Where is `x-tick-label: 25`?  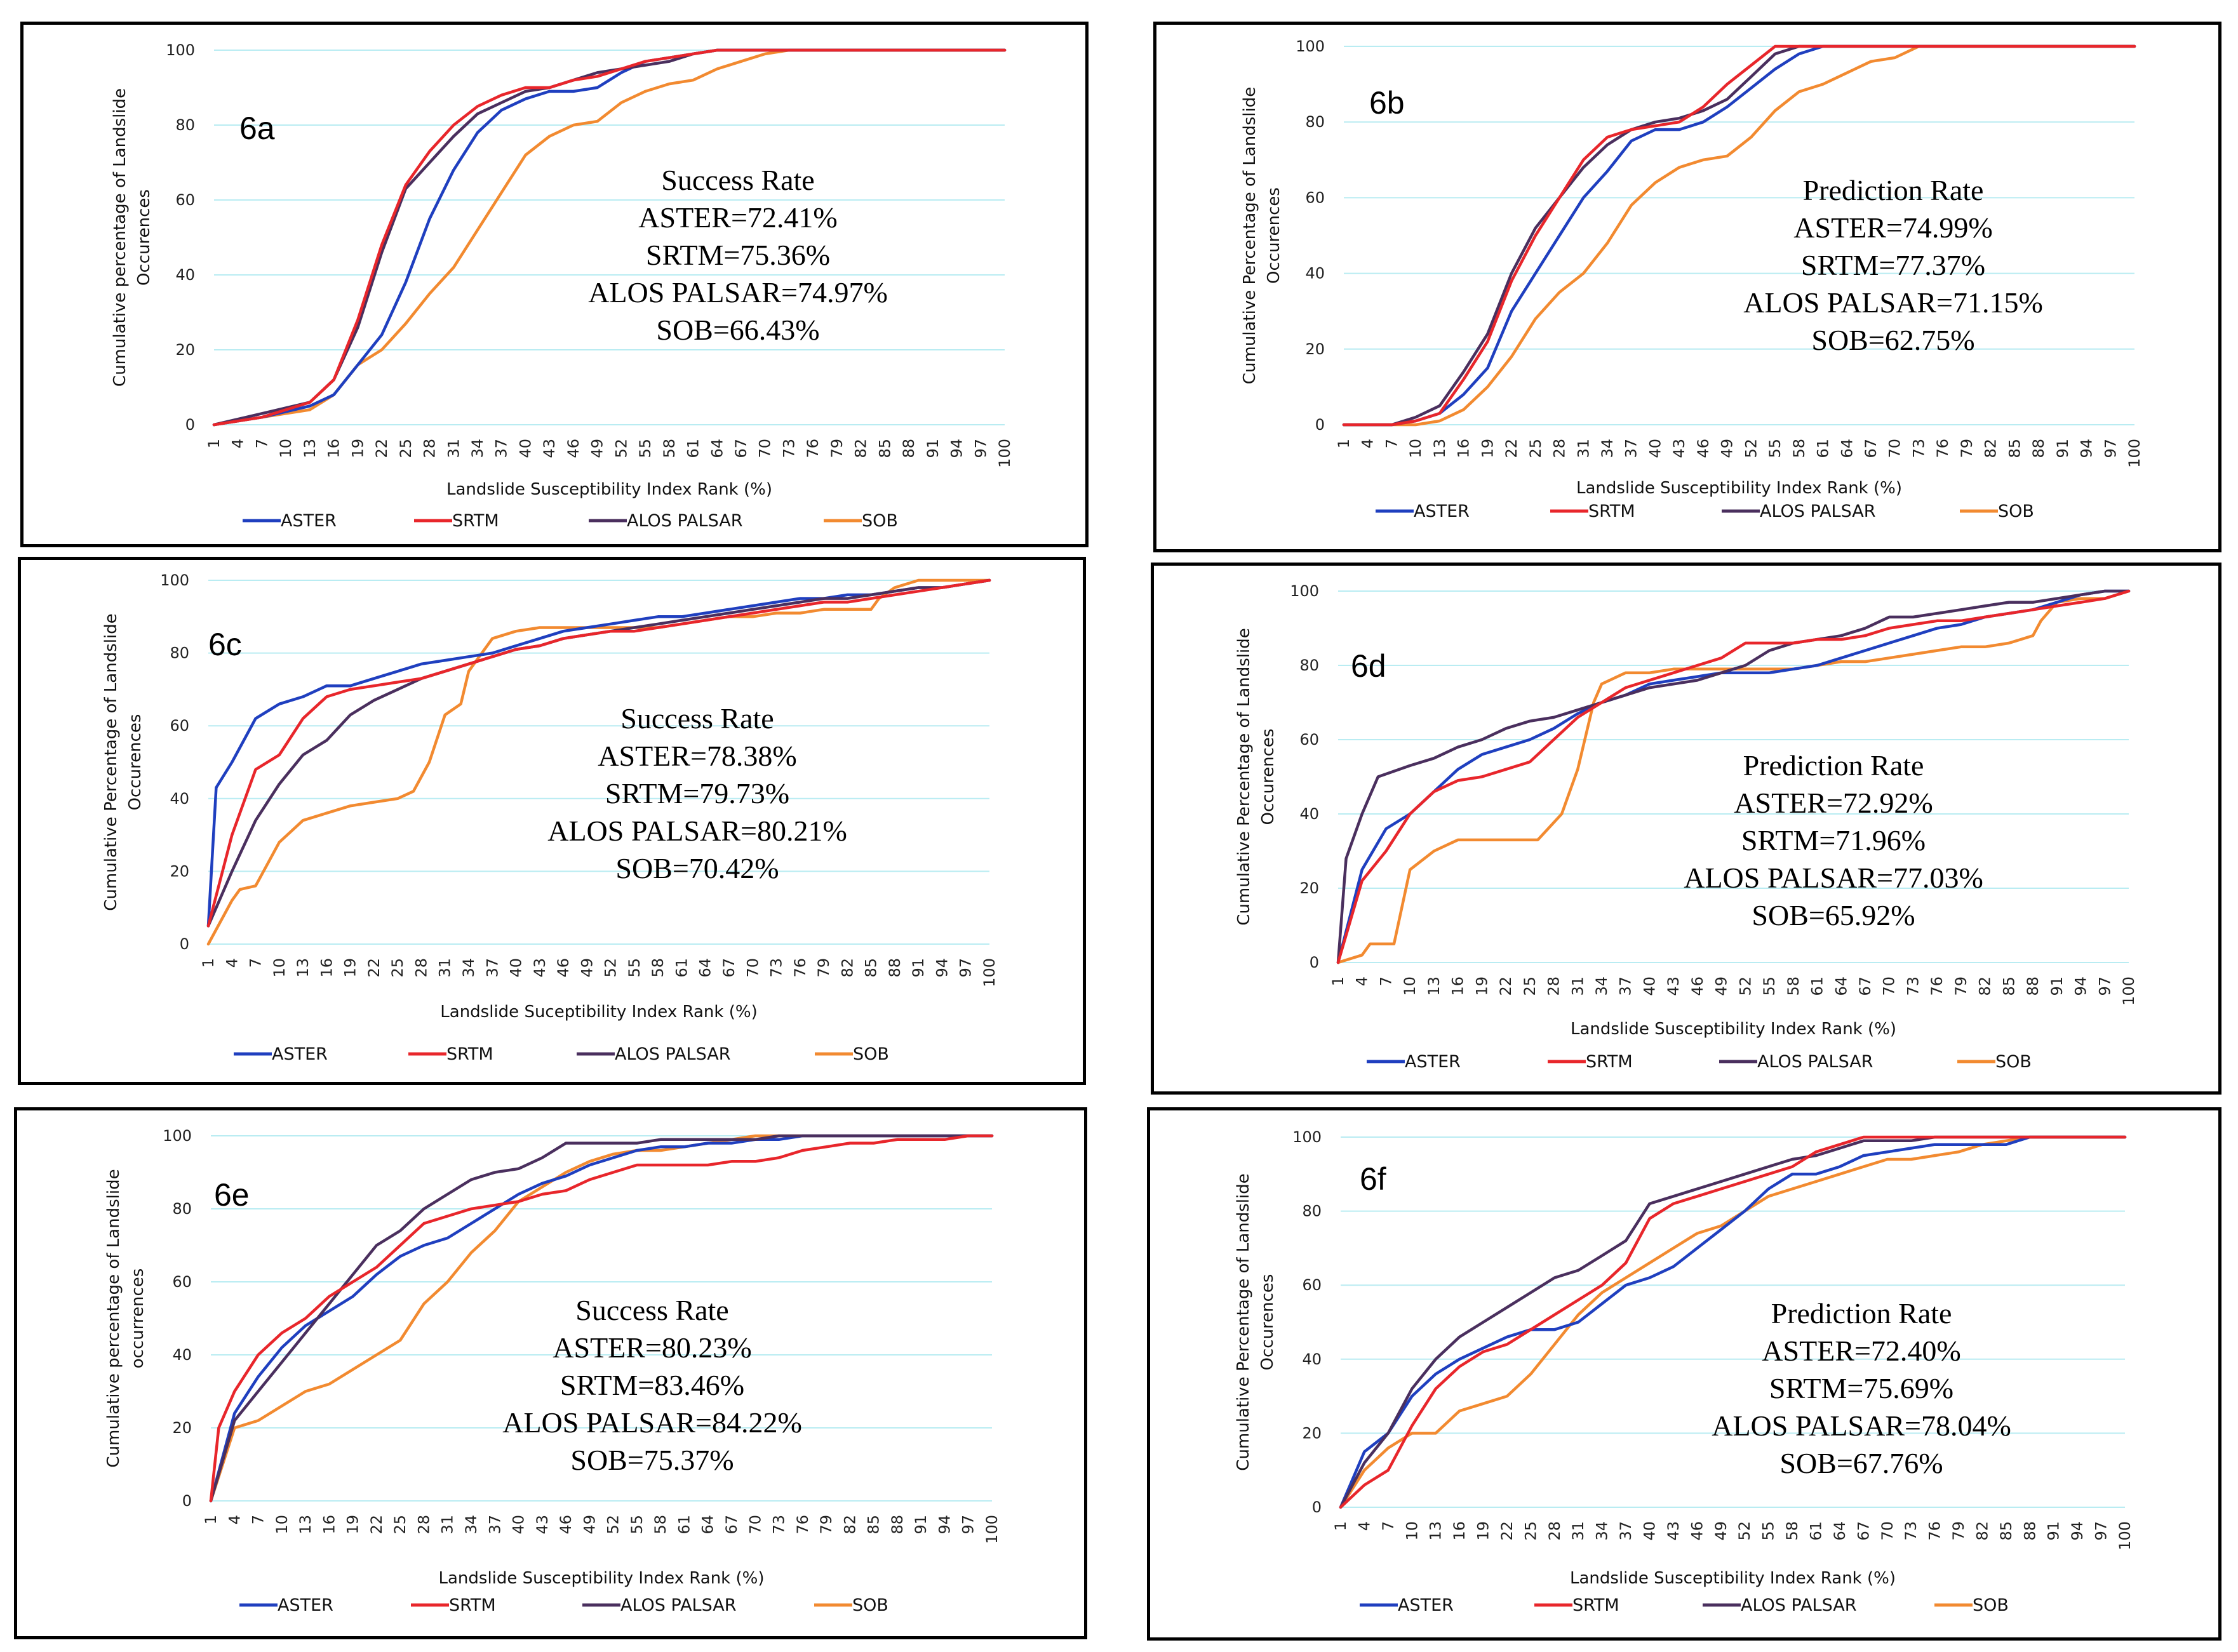
x-tick-label: 25 is located at coordinates (1535, 448).